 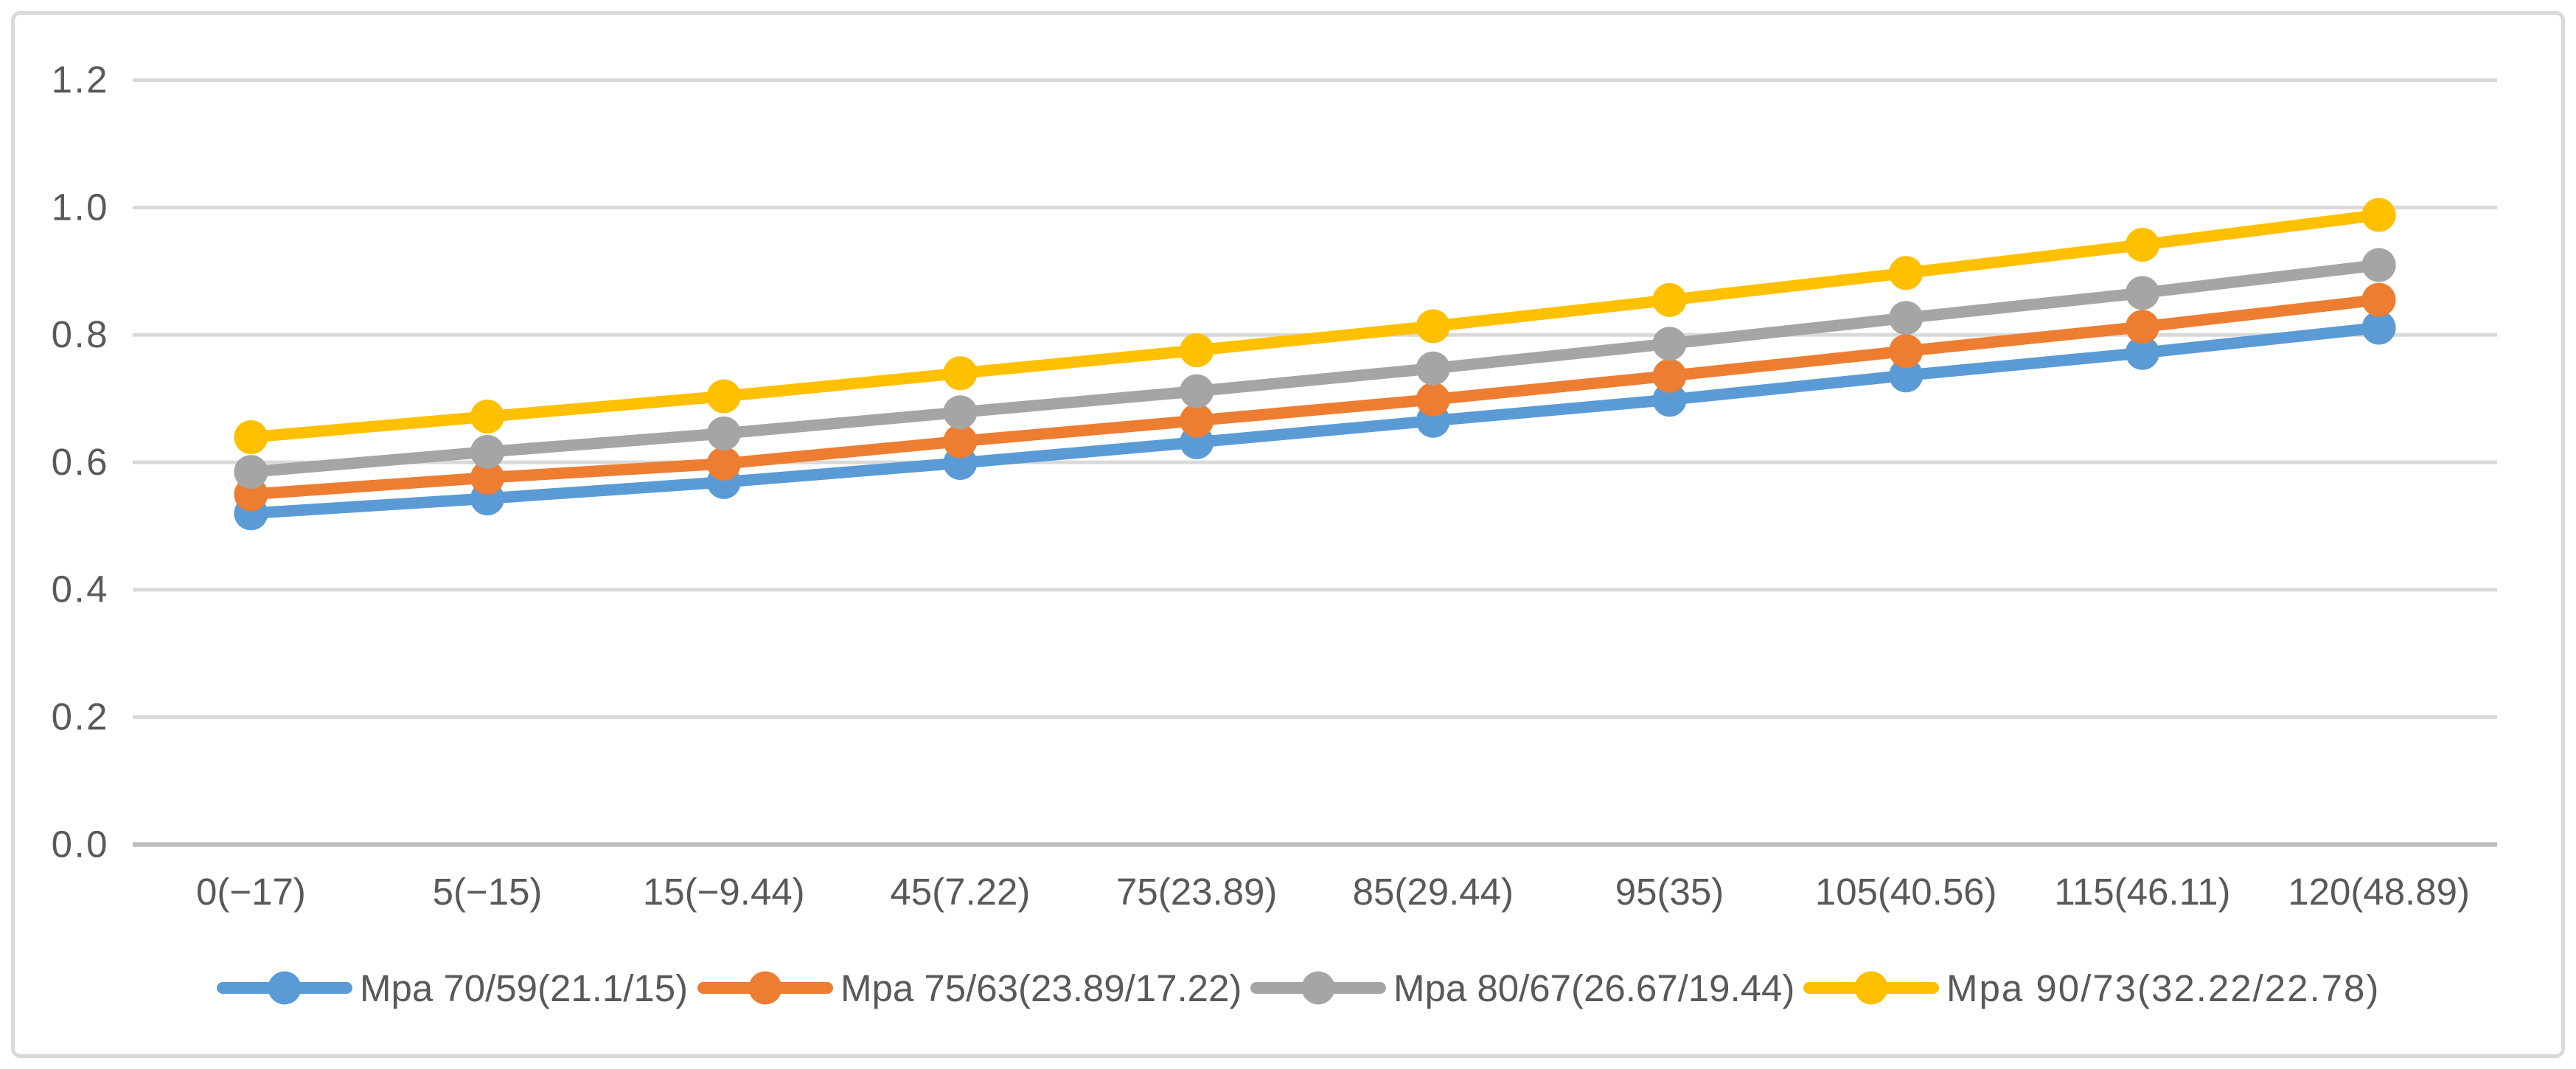 I want to click on svg-text: 85(29.44), so click(x=1433, y=892).